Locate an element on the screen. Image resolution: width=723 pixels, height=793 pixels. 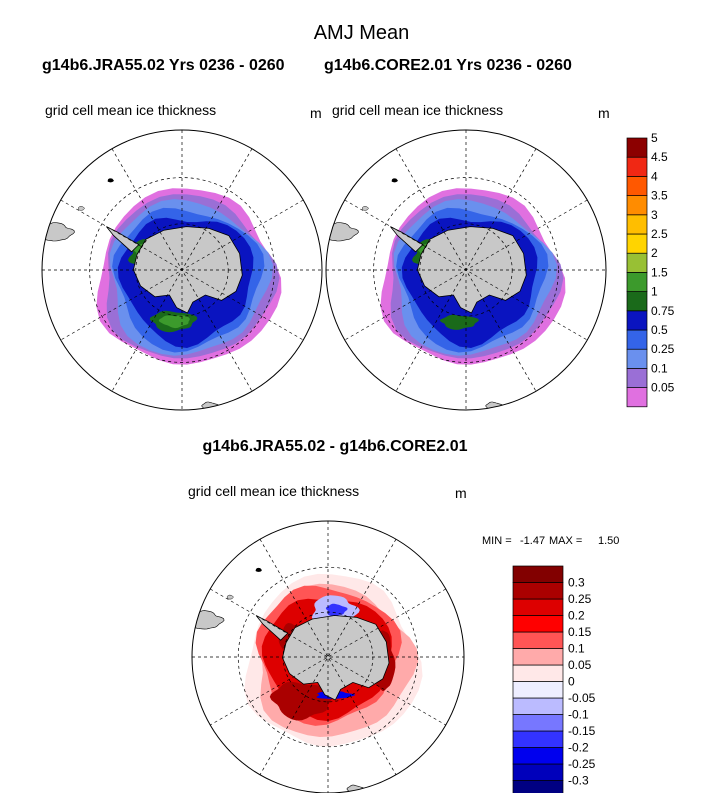
colorbar-tick-label: 0.15 is located at coordinates (580, 632).